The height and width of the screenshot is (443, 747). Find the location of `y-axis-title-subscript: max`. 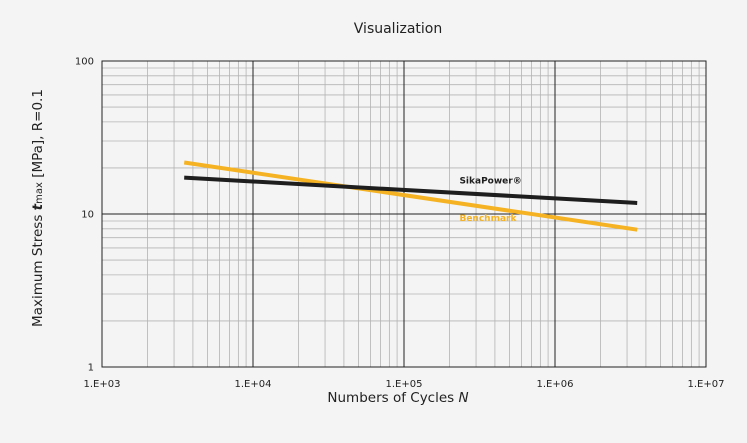

y-axis-title-subscript: max is located at coordinates (39, 193).